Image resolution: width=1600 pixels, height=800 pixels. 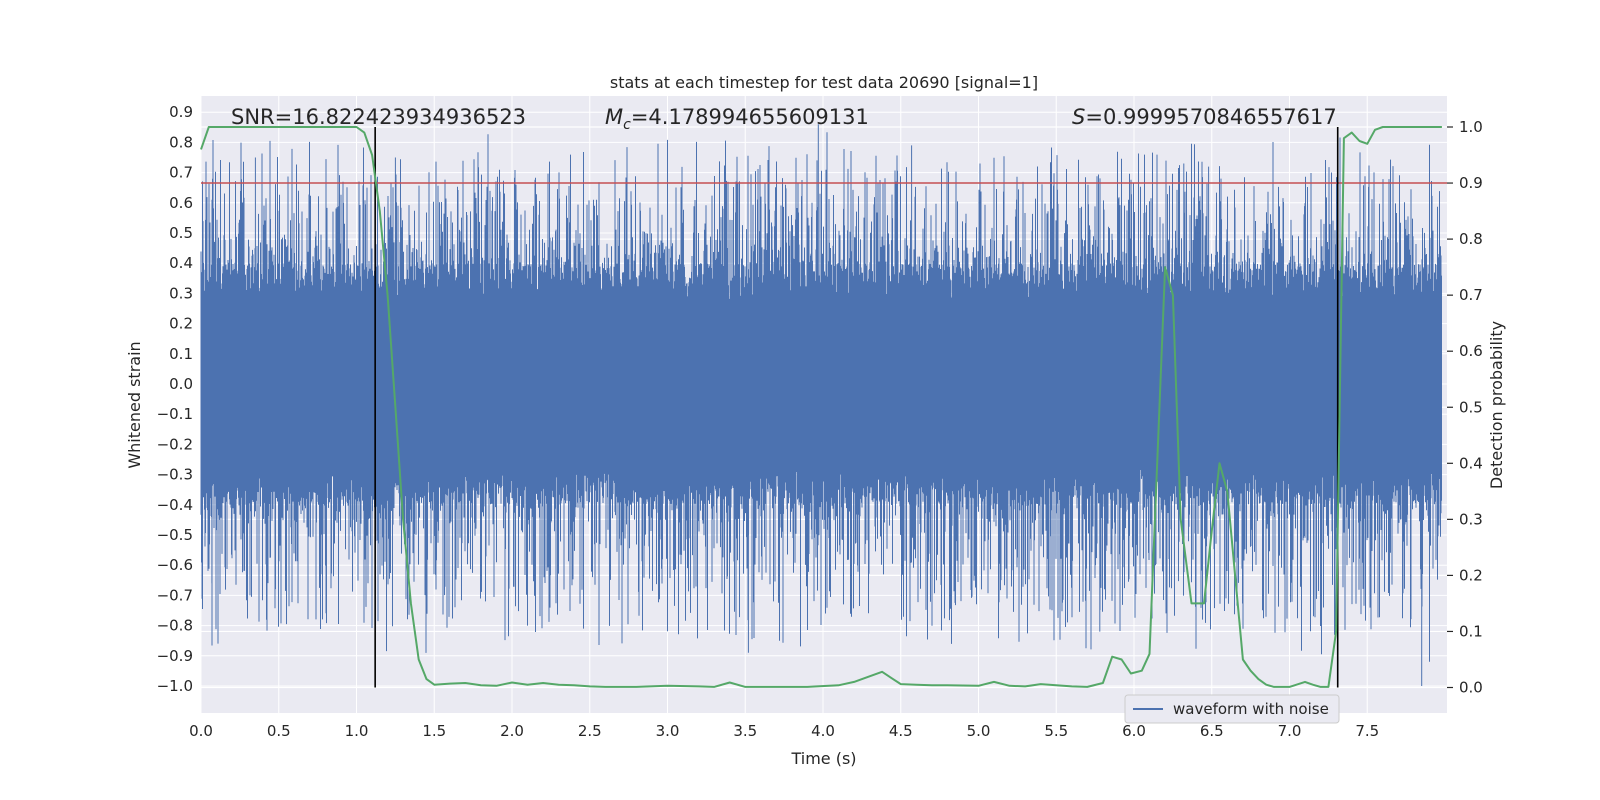 I want to click on y2-tick-label: 0.0, so click(x=1471, y=688).